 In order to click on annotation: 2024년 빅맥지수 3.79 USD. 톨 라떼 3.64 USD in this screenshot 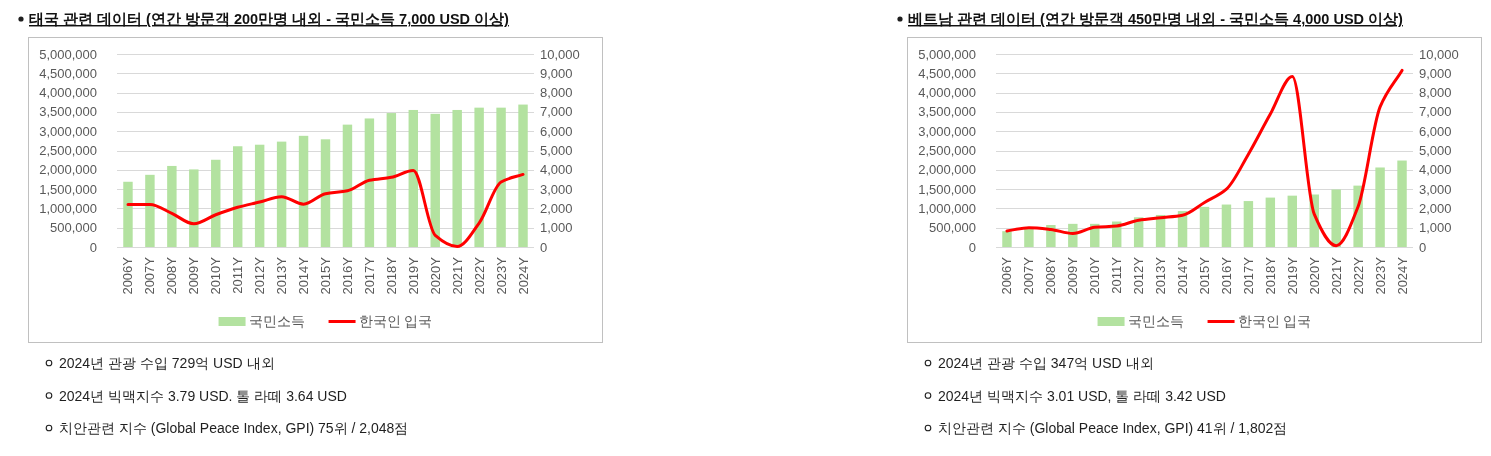, I will do `click(203, 395)`.